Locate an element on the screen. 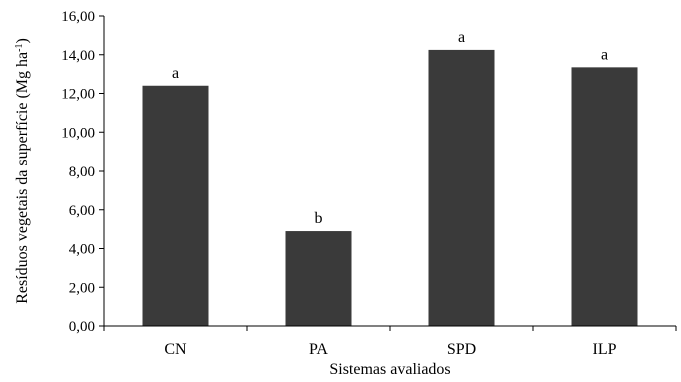  data-label-spd: a is located at coordinates (461, 37).